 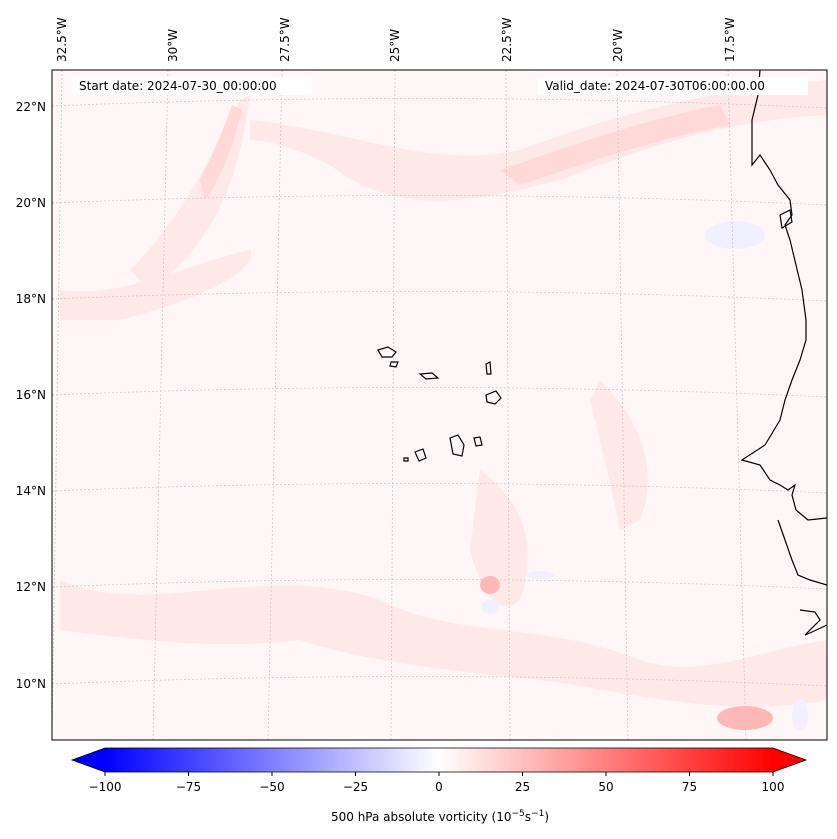 What do you see at coordinates (619, 455) in the screenshot?
I see `vorticity-blob-east` at bounding box center [619, 455].